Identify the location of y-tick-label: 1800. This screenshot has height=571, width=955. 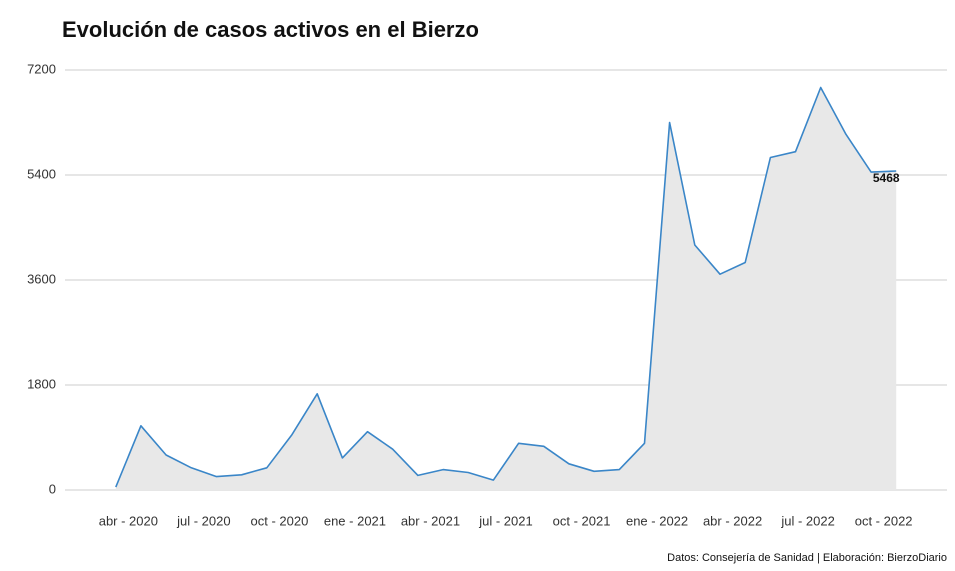
(41, 383).